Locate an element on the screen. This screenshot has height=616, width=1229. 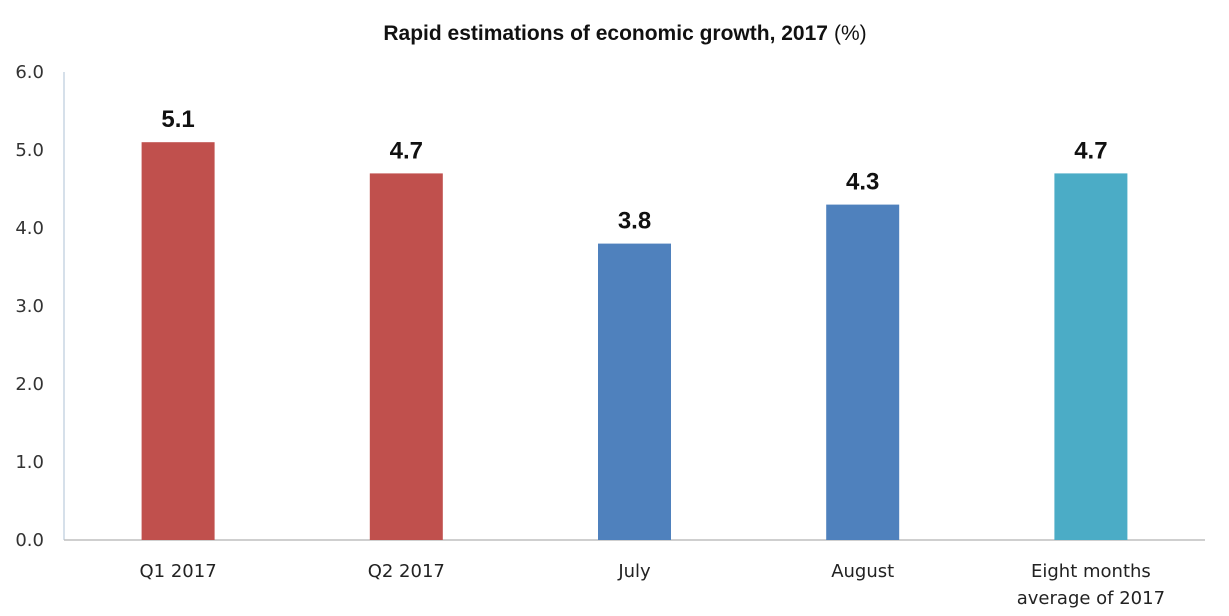
y-tick-label: 3.0 is located at coordinates (29, 306).